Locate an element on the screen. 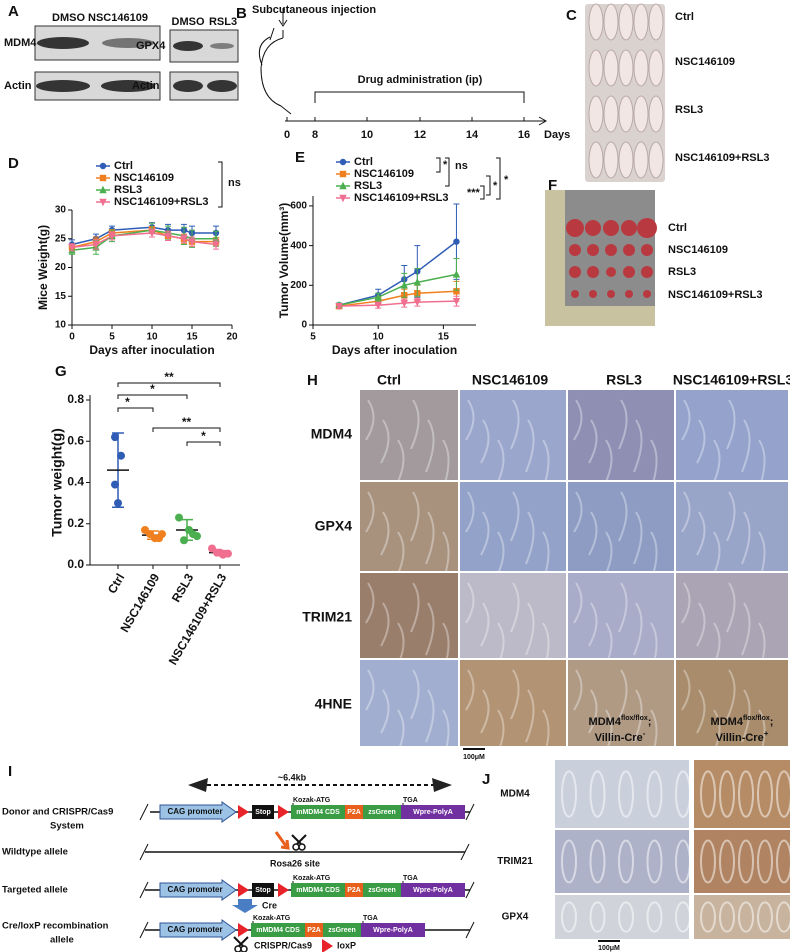 The height and width of the screenshot is (952, 790). gene: MDM4 is located at coordinates (727, 722).